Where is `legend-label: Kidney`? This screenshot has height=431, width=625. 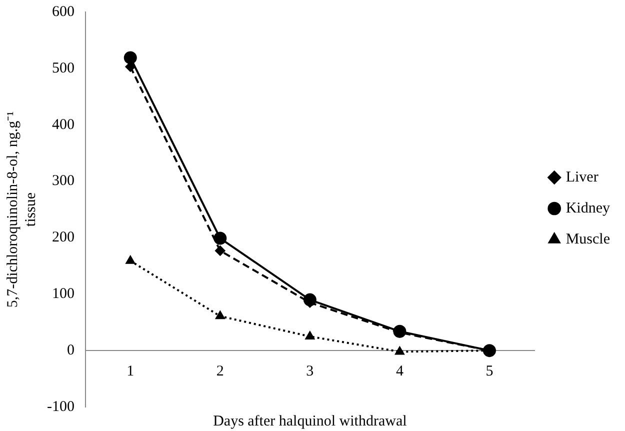
legend-label: Kidney is located at coordinates (588, 208).